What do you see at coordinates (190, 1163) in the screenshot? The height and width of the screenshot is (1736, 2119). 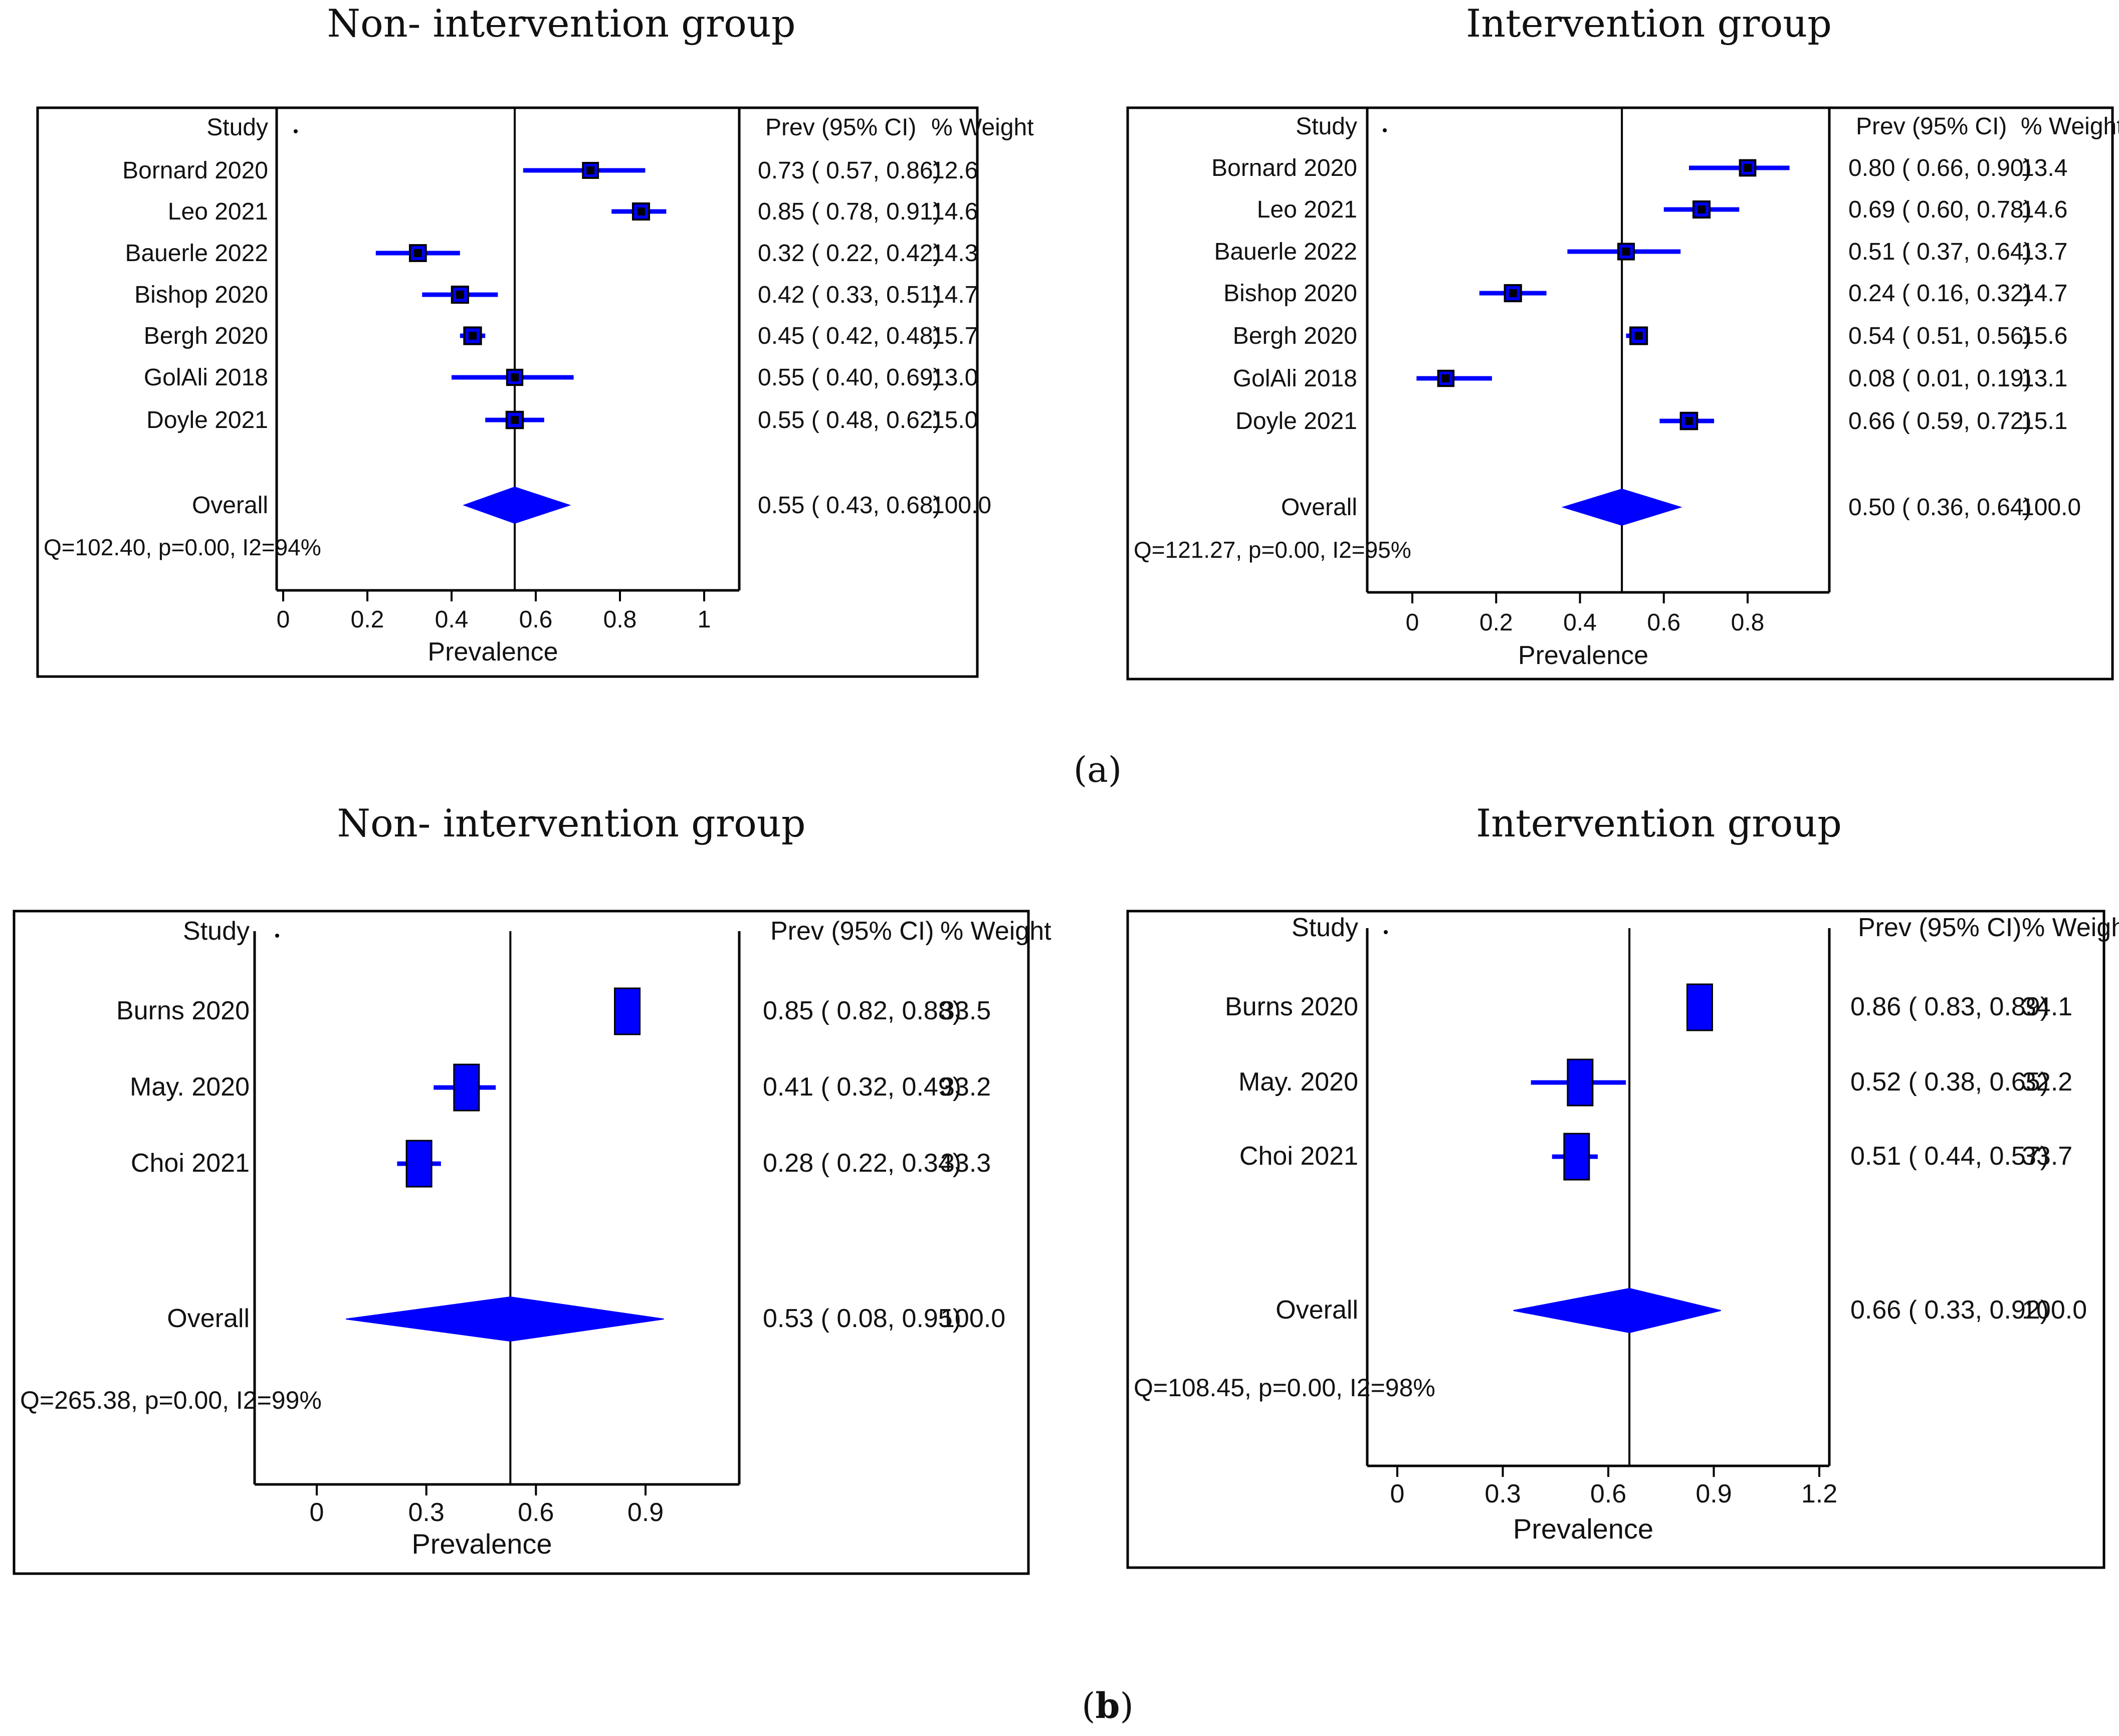 I see `study-name: Choi 2021` at bounding box center [190, 1163].